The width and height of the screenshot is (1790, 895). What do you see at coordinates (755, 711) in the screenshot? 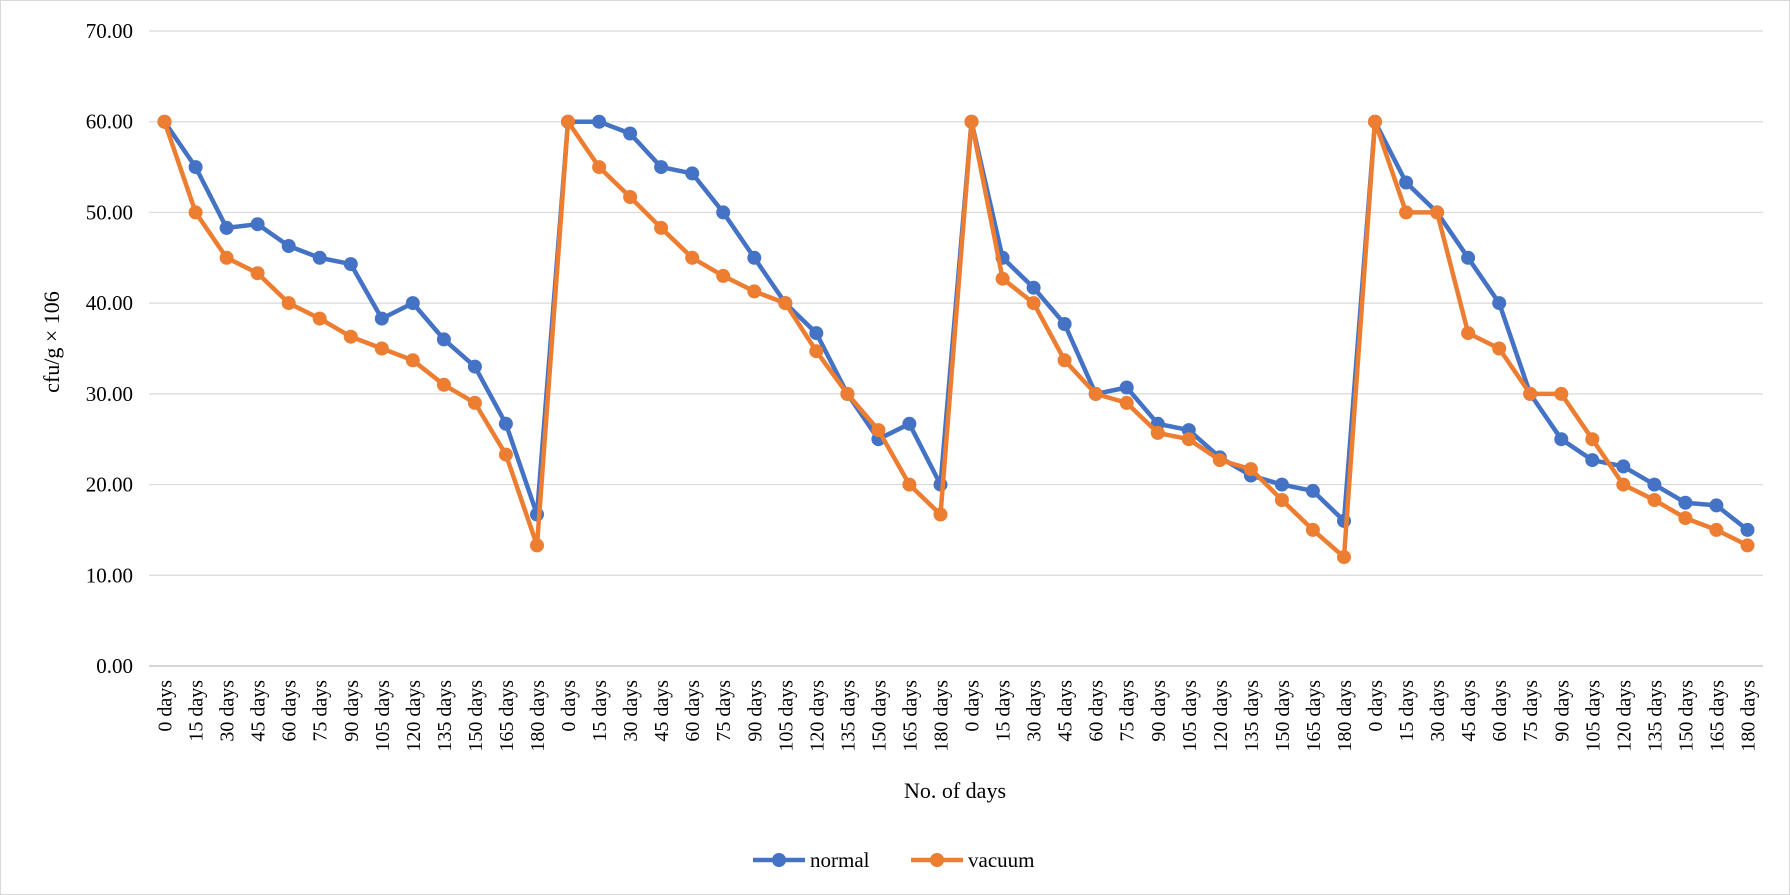
I see `x-tick-label-19: 90 days` at bounding box center [755, 711].